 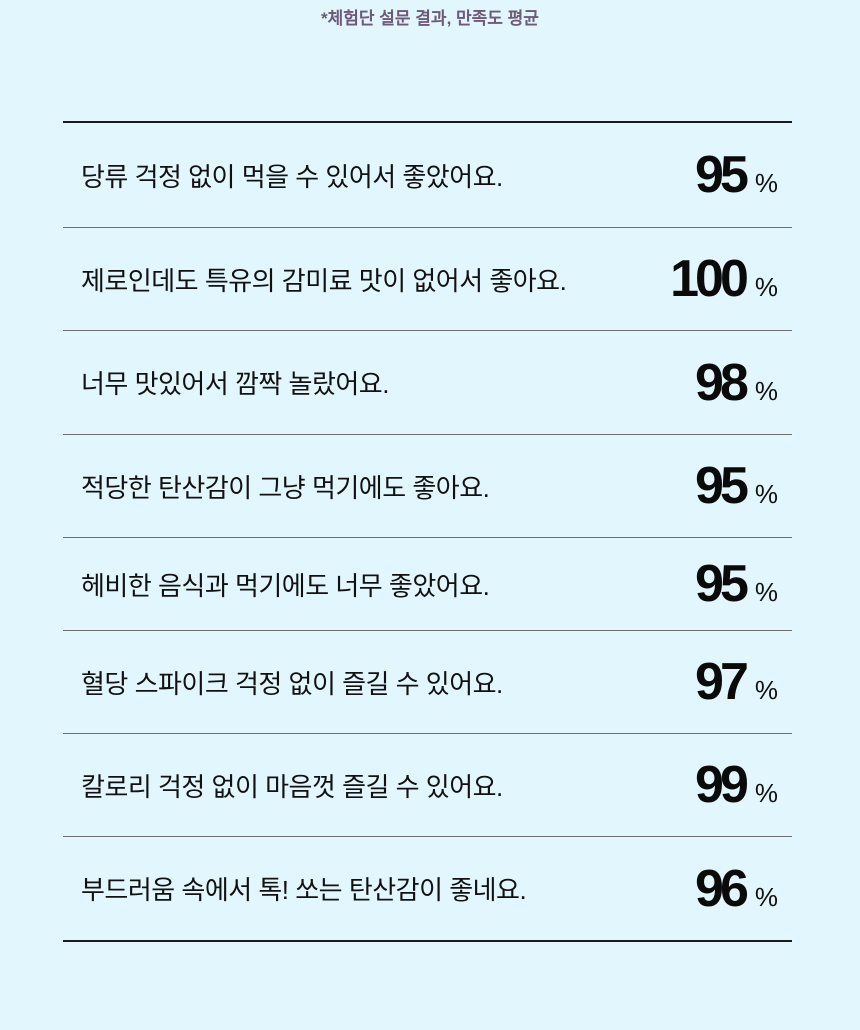 I want to click on row-label: 헤비한 음식과 먹기에도 너무 좋았어요., so click(x=285, y=585).